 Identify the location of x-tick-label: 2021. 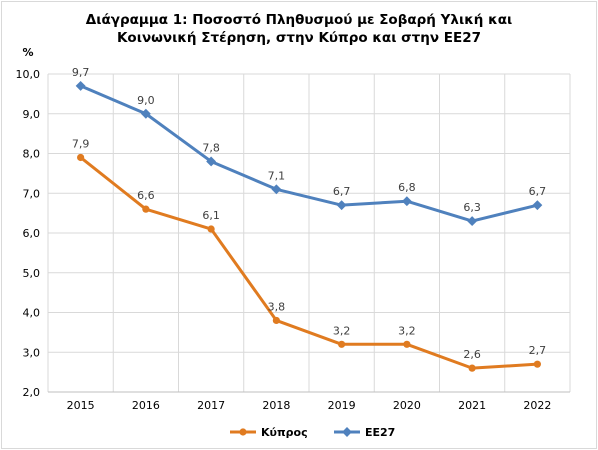
(472, 405).